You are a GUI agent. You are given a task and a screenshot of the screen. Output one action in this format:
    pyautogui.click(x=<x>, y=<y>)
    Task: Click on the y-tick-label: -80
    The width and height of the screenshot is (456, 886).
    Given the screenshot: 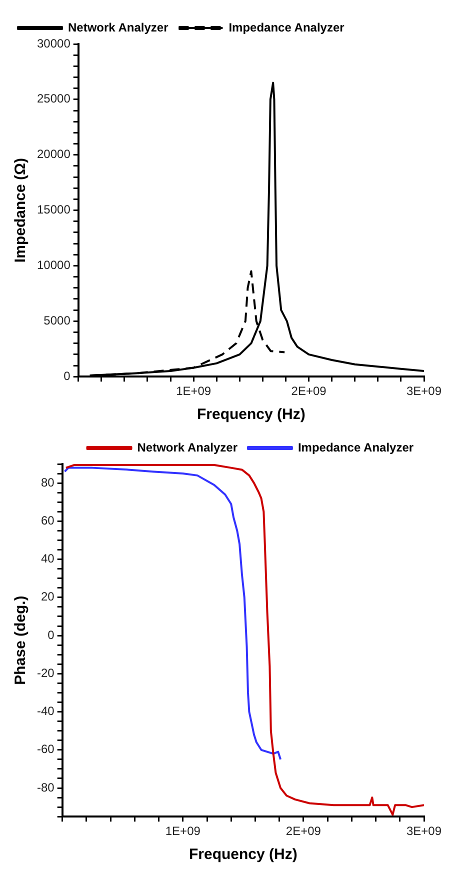 What is the action you would take?
    pyautogui.click(x=46, y=787)
    